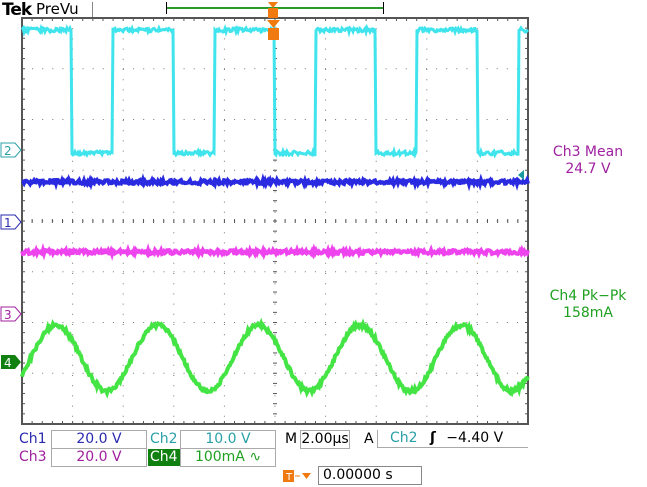  I want to click on trigger-label: A, so click(369, 439).